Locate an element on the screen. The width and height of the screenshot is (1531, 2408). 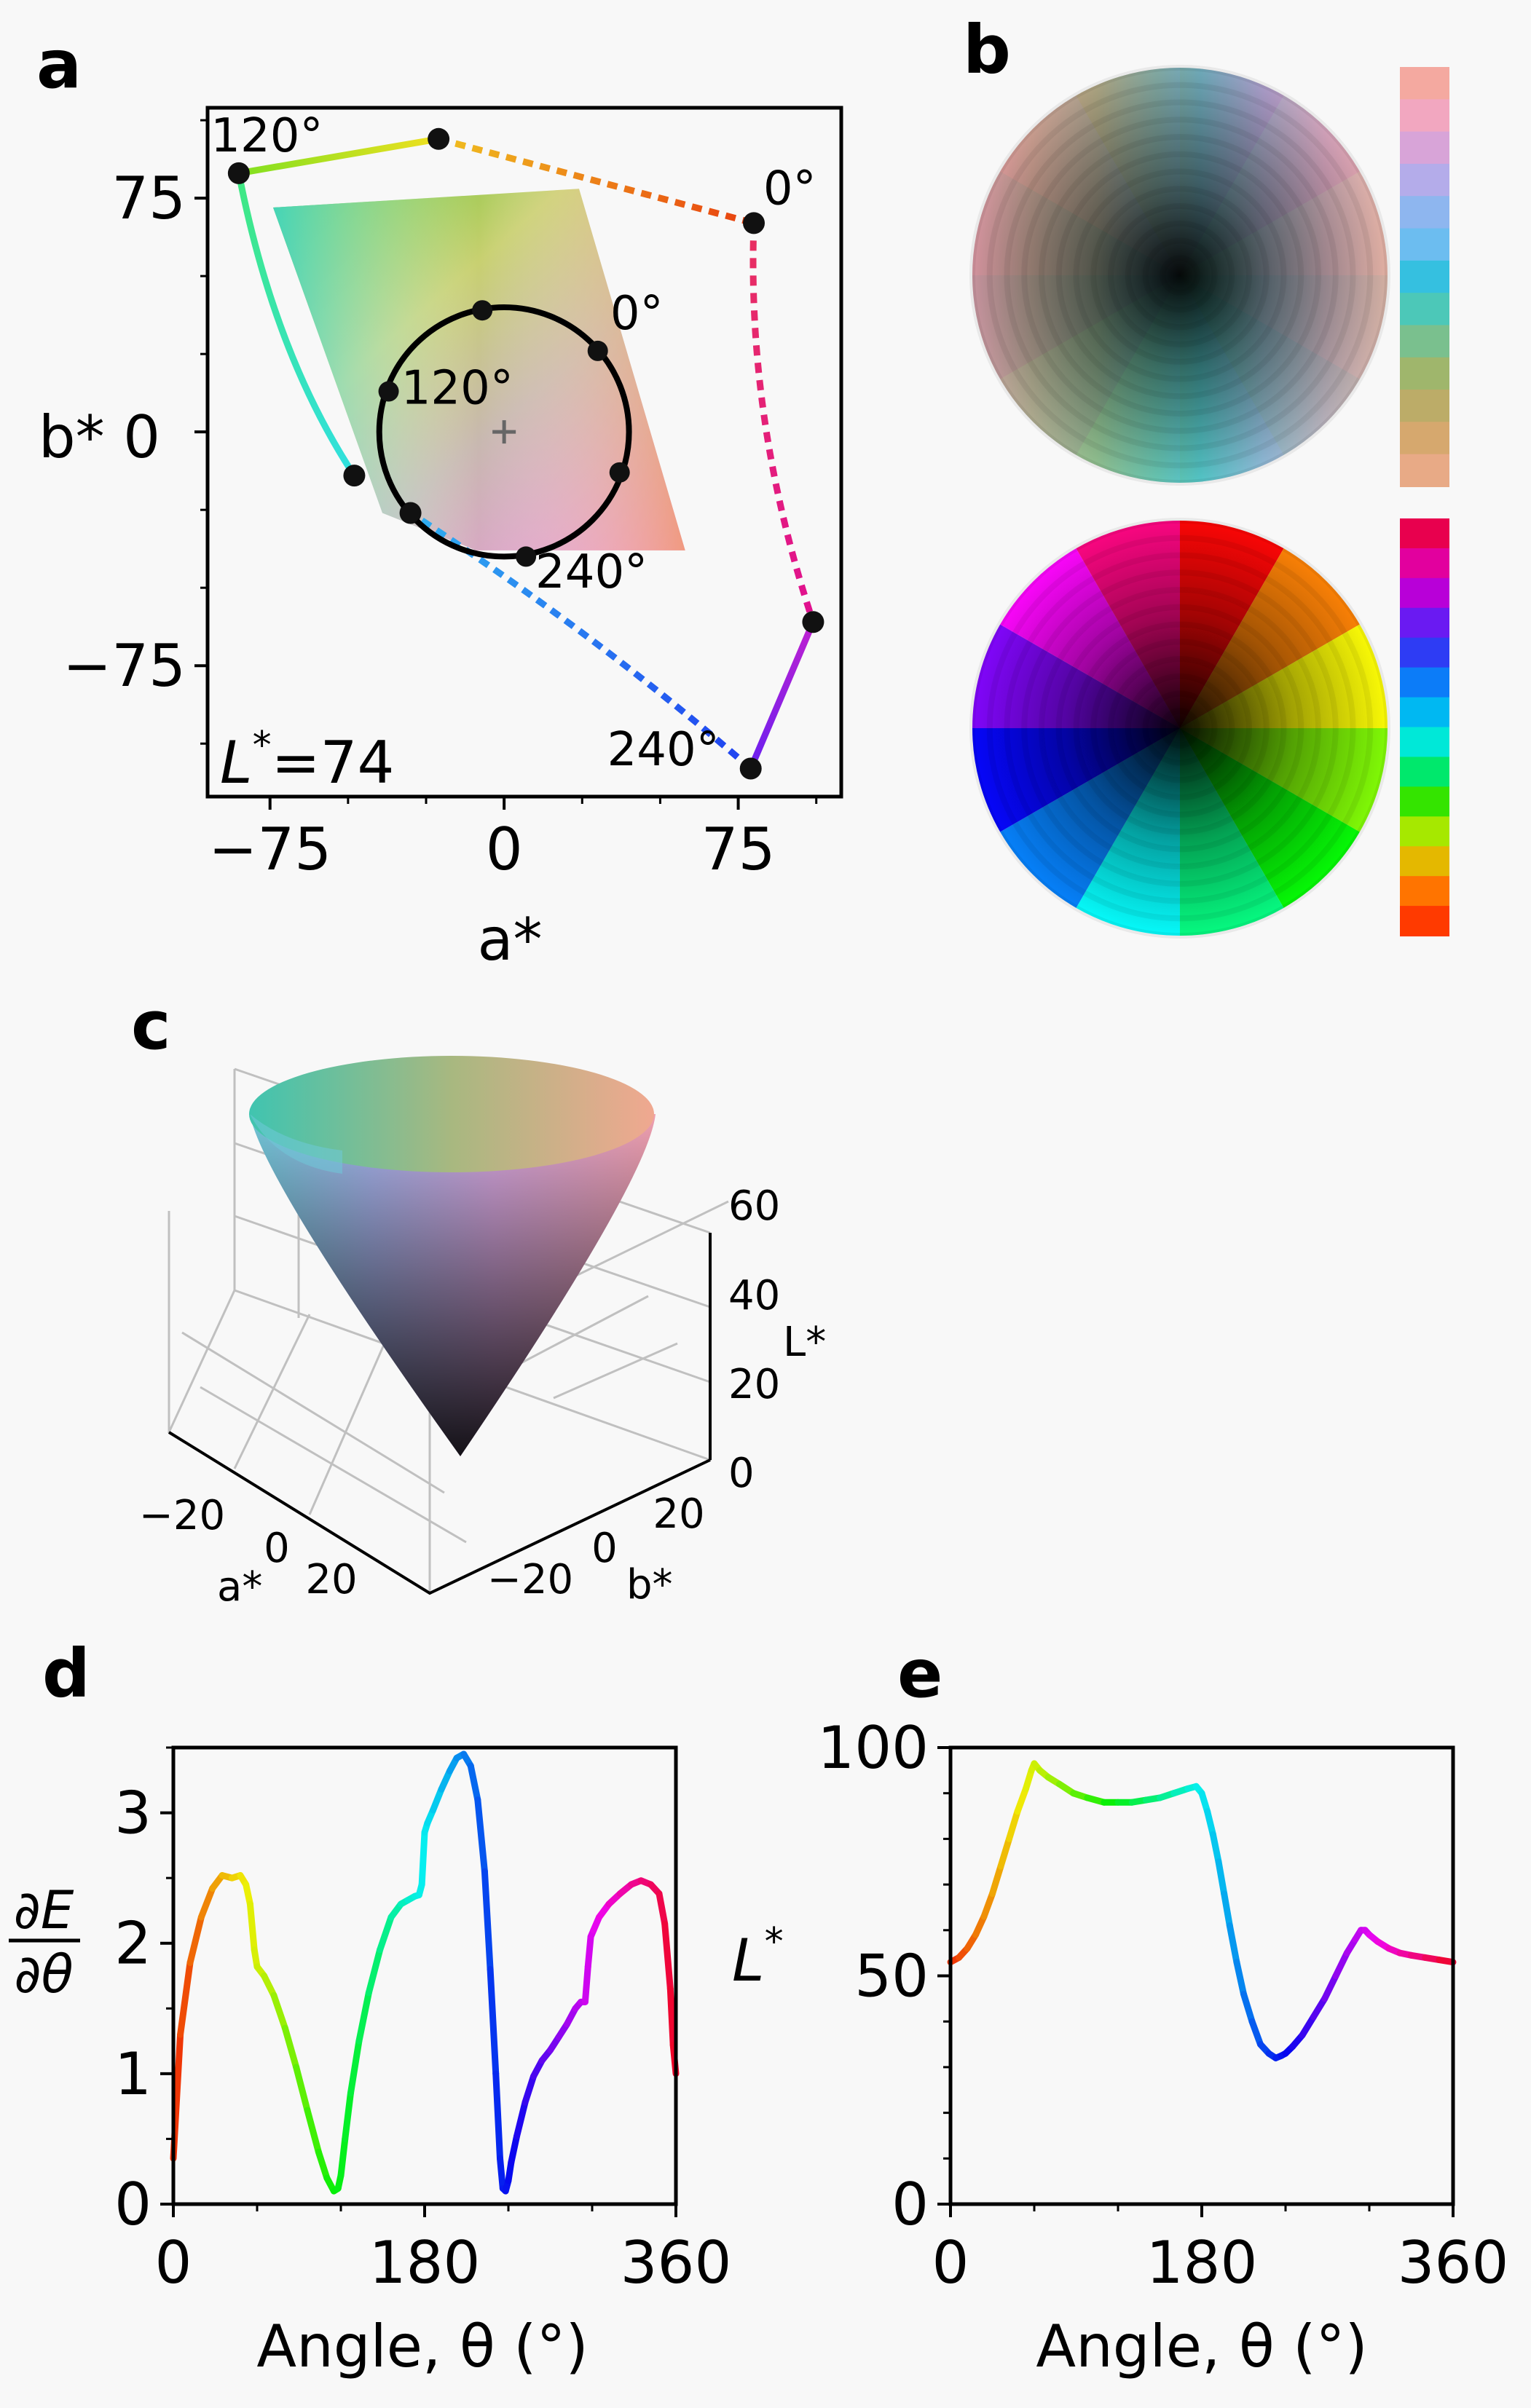
y-tick-label-c: 0 is located at coordinates (604, 1548).